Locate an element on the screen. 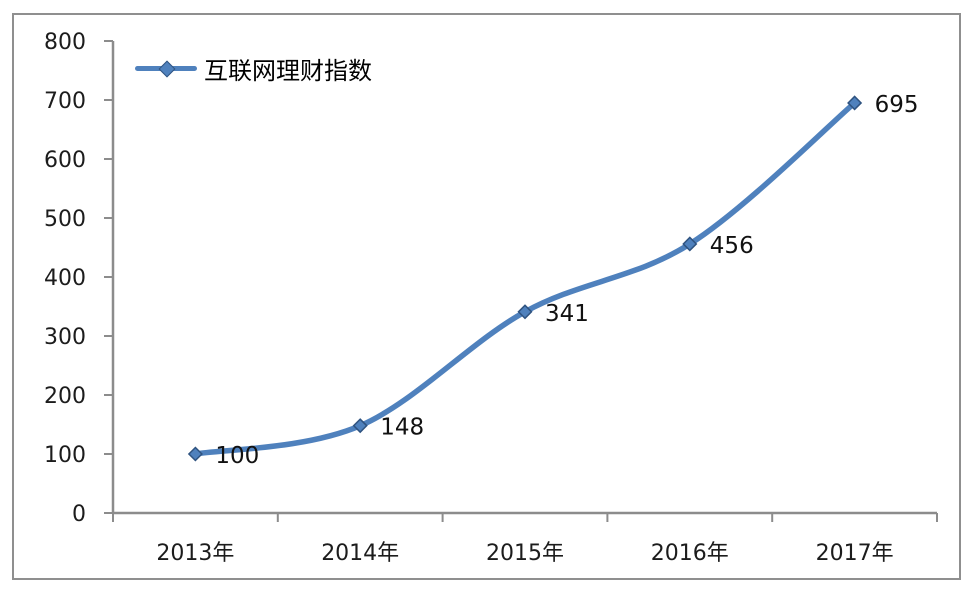 Image resolution: width=977 pixels, height=592 pixels. x-axis-tick-label: 2015年 is located at coordinates (525, 553).